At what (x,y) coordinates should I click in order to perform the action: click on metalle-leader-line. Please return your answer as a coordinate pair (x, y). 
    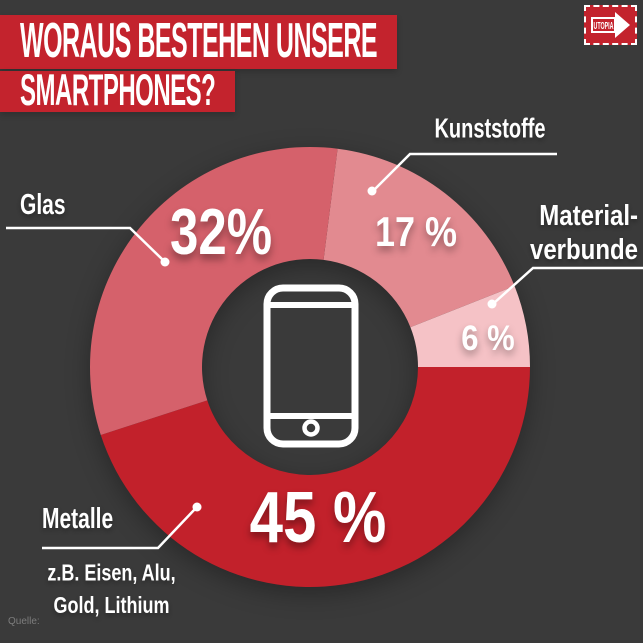
    Looking at the image, I should click on (119, 529).